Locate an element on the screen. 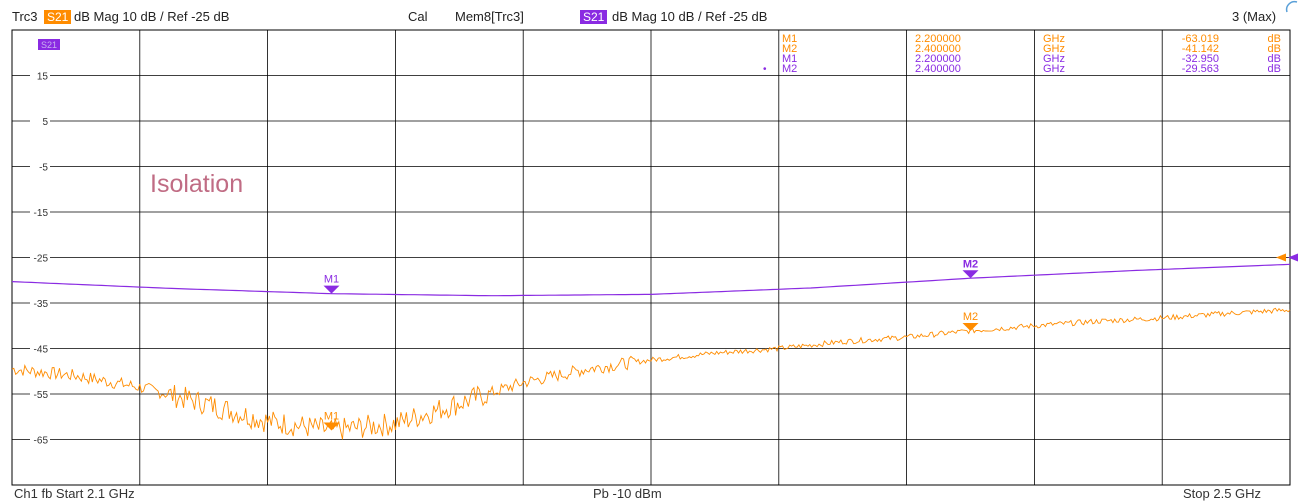 The image size is (1301, 502). marker-value: -41.142 is located at coordinates (1200, 49).